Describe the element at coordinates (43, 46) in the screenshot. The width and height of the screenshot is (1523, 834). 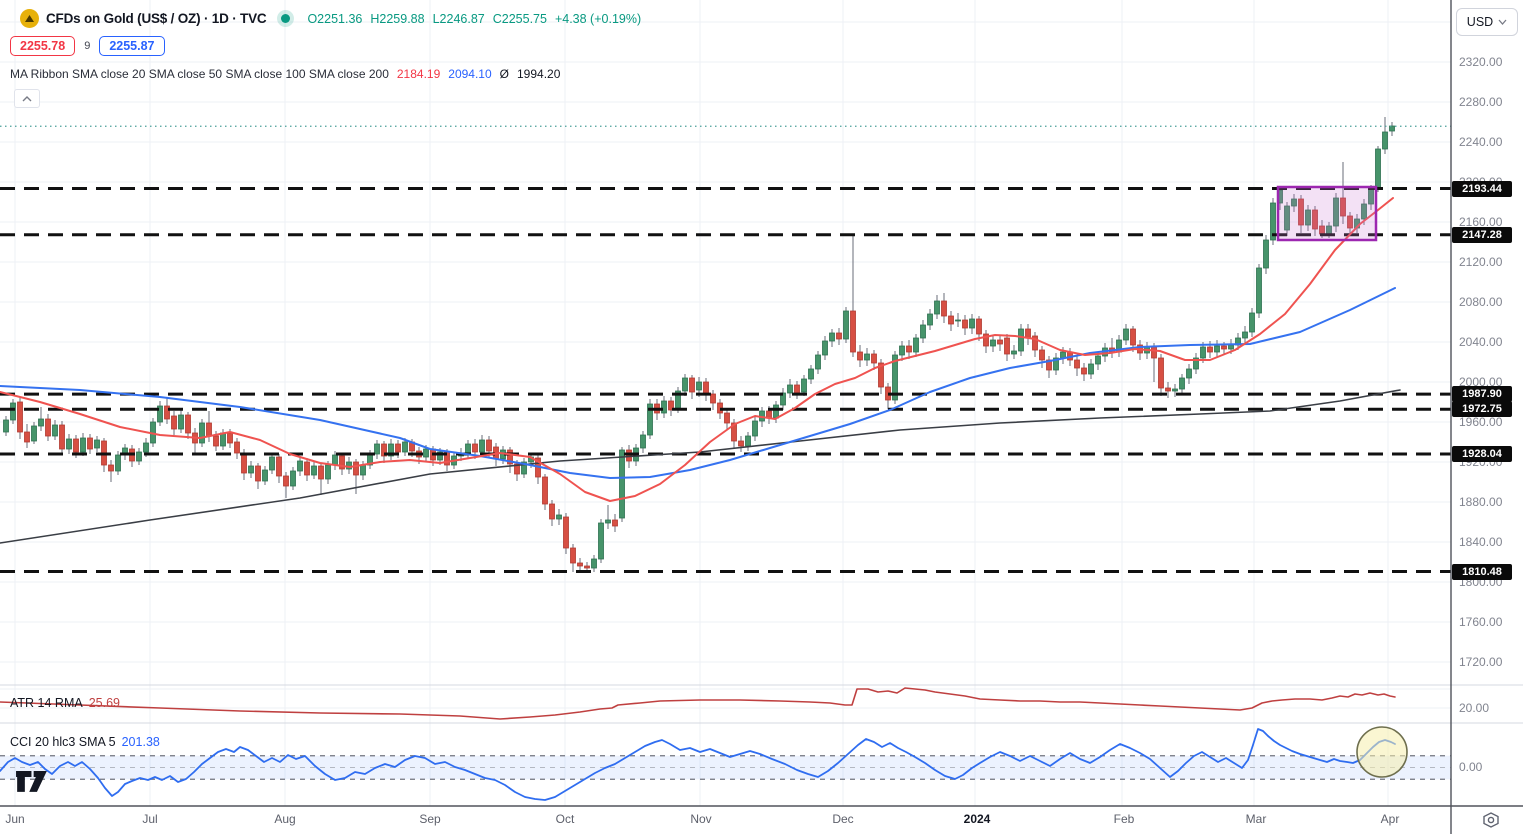
I see `sell-price-button: 2255.78` at that location.